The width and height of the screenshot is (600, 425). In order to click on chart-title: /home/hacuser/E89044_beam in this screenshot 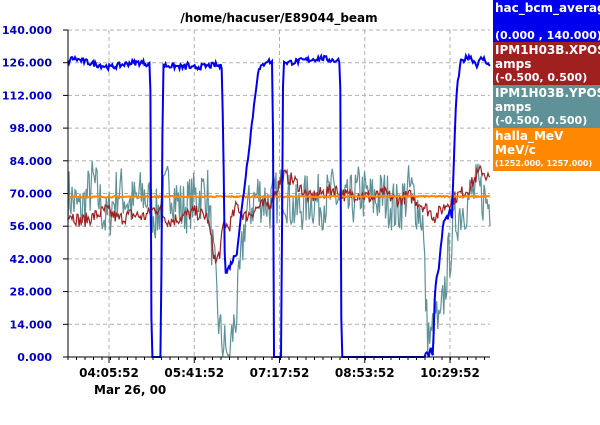, I will do `click(279, 18)`.